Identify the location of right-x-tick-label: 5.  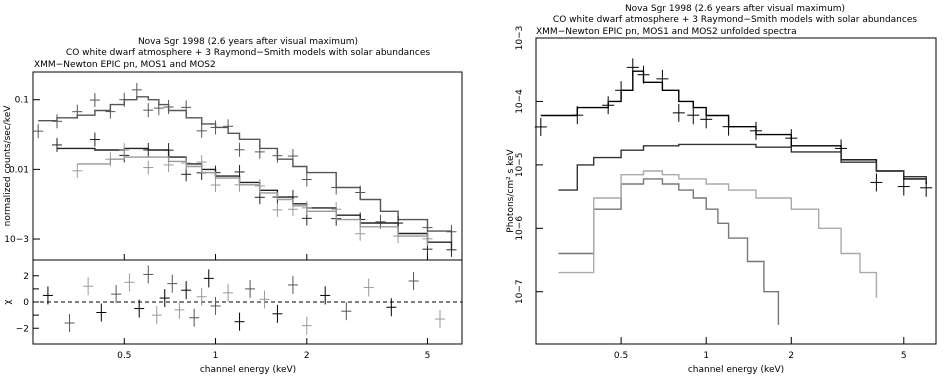
(904, 356).